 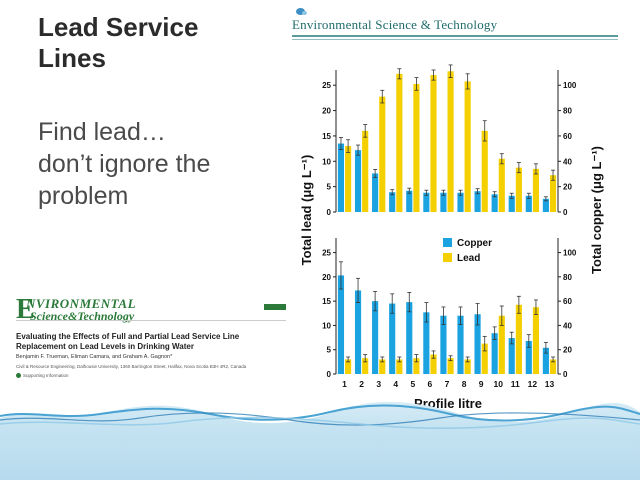 What do you see at coordinates (83, 196) in the screenshot?
I see `slide-body-line3: problem` at bounding box center [83, 196].